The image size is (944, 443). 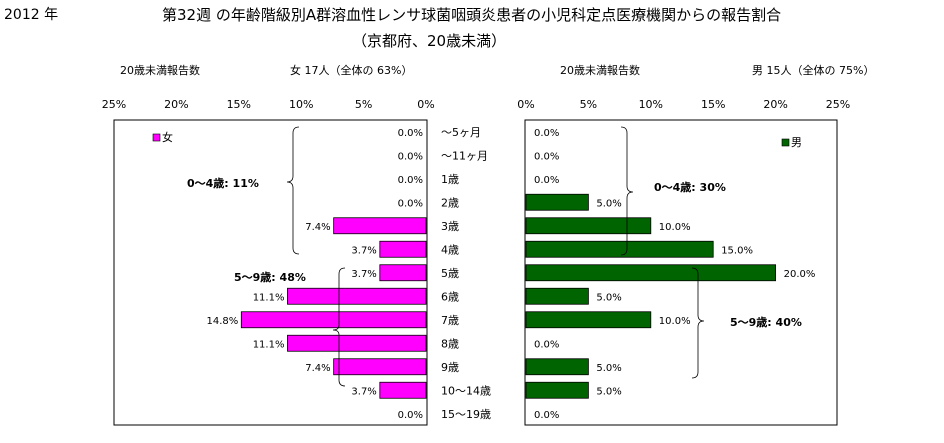 I want to click on male-tick-label: 20%, so click(x=775, y=104).